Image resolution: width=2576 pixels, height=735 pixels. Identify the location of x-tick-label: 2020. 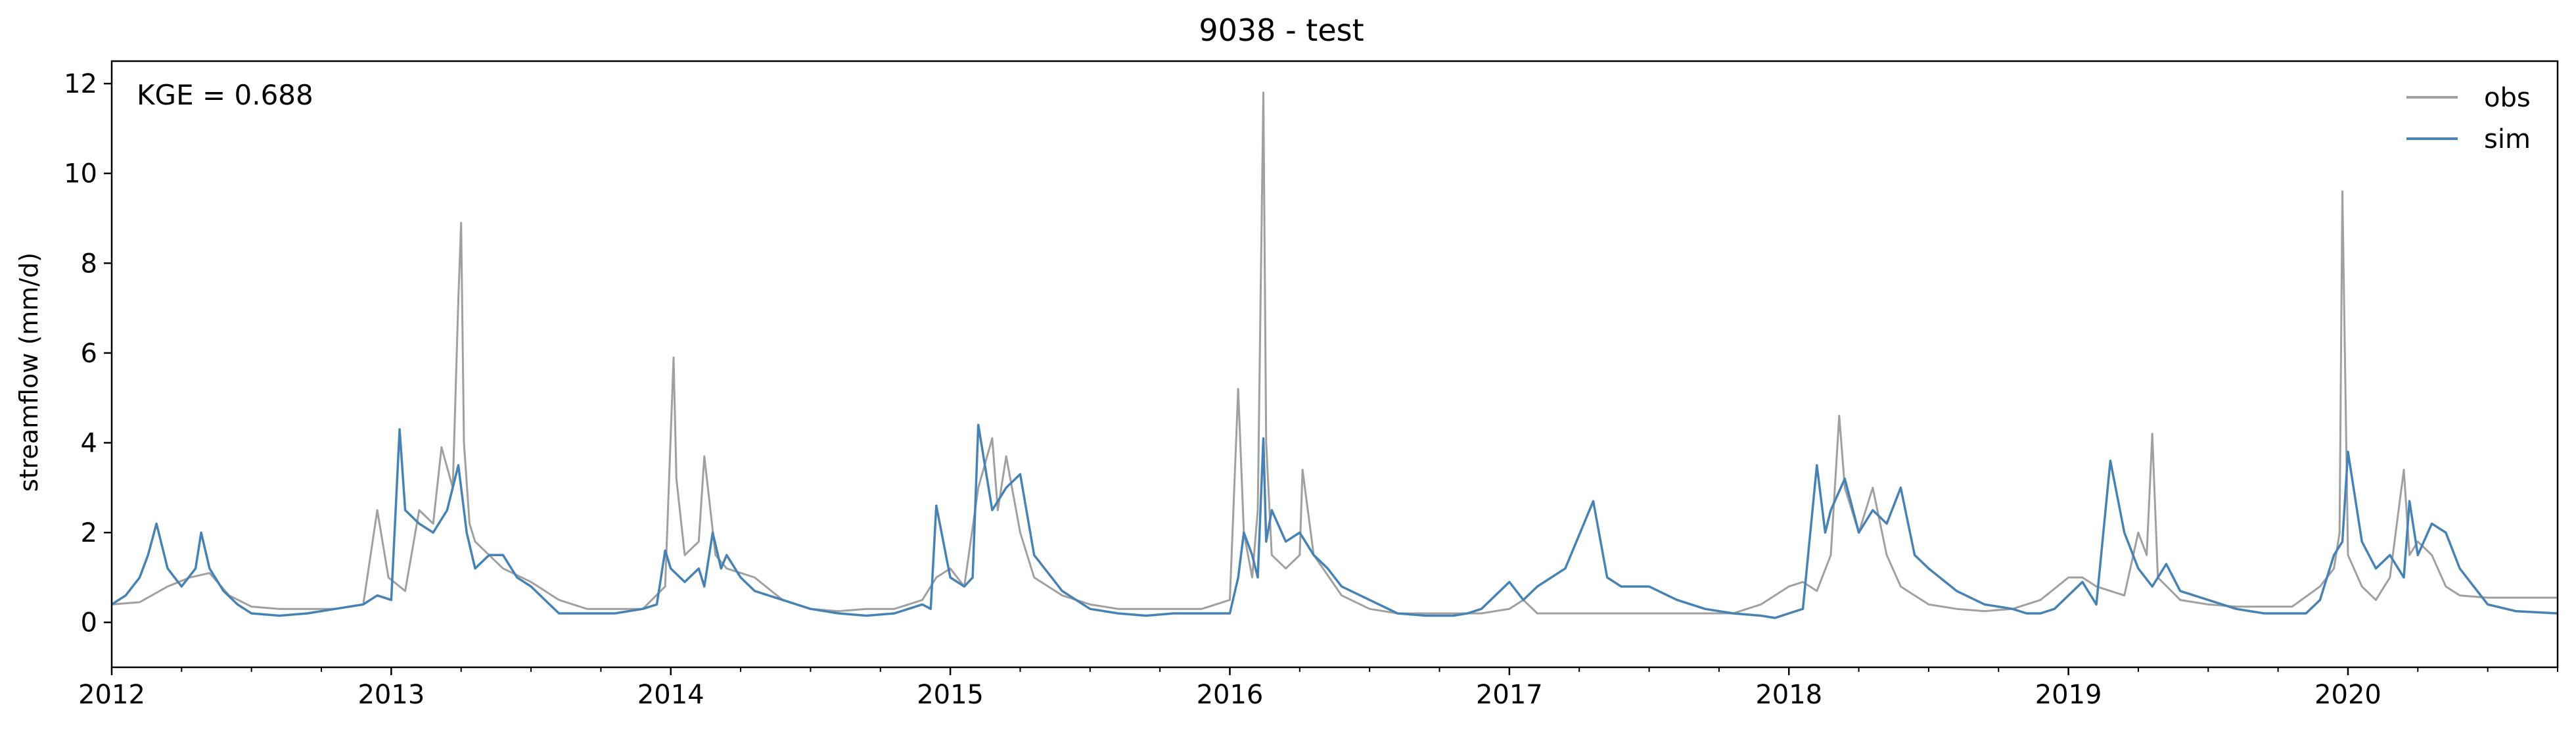
(2347, 695).